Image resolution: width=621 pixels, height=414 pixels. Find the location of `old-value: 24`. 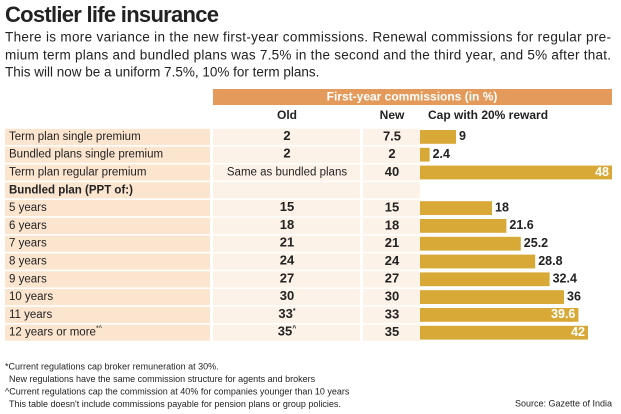

old-value: 24 is located at coordinates (287, 260).